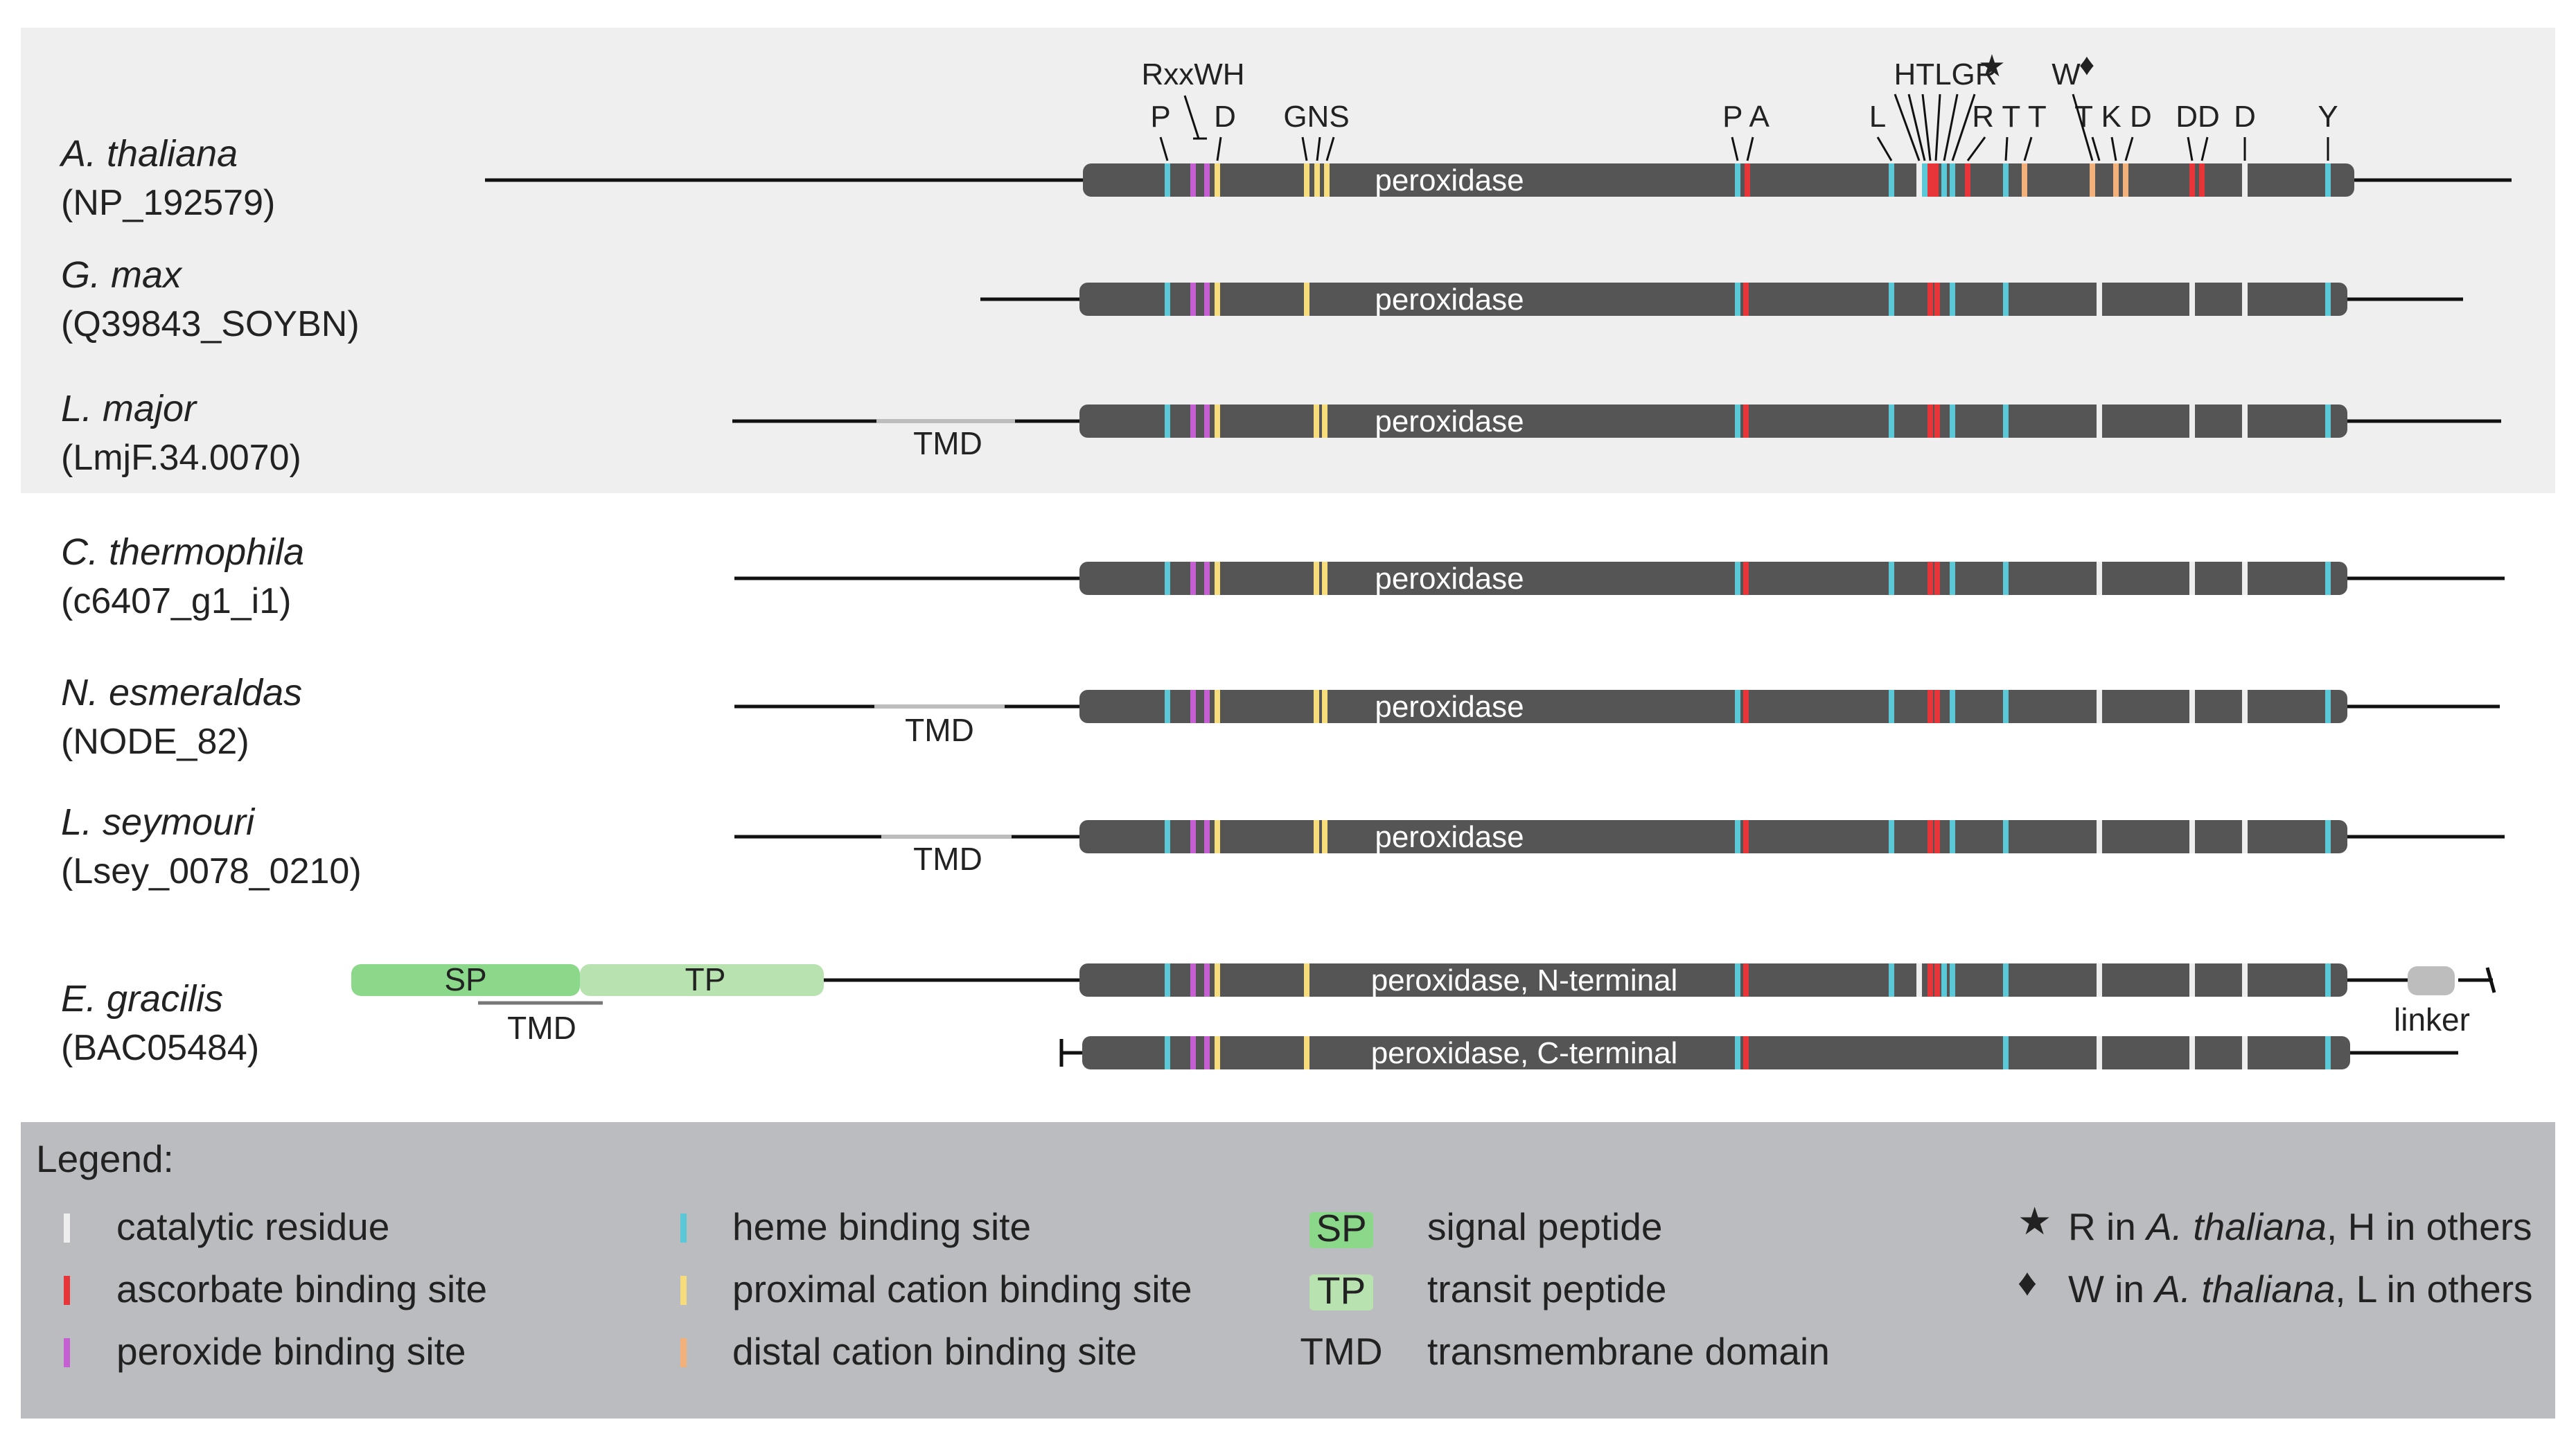  What do you see at coordinates (1716, 1052) in the screenshot?
I see `peroxidase-domain-c-terminal` at bounding box center [1716, 1052].